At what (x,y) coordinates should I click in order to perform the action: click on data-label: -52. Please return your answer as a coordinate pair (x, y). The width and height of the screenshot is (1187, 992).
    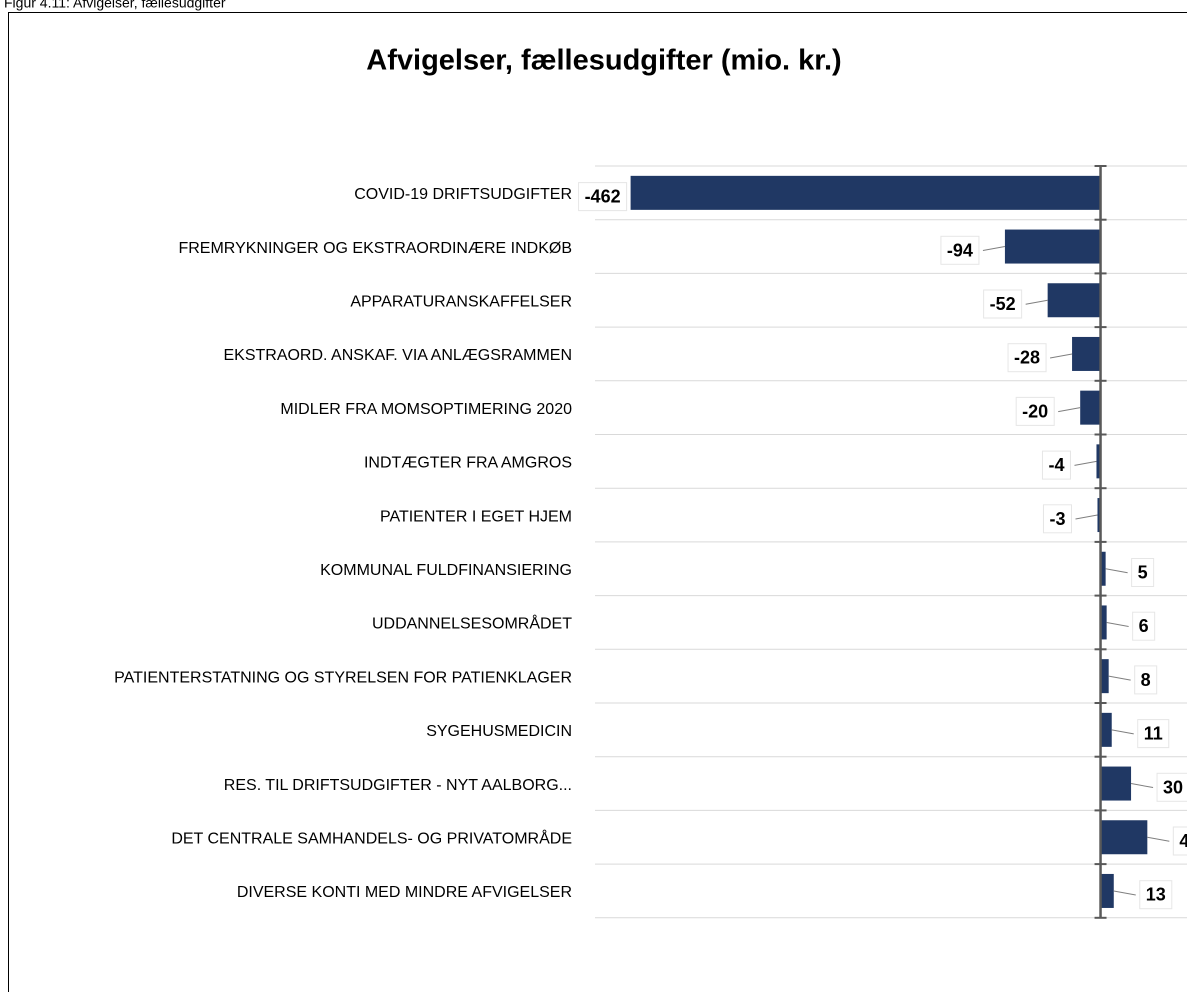
    Looking at the image, I should click on (1003, 304).